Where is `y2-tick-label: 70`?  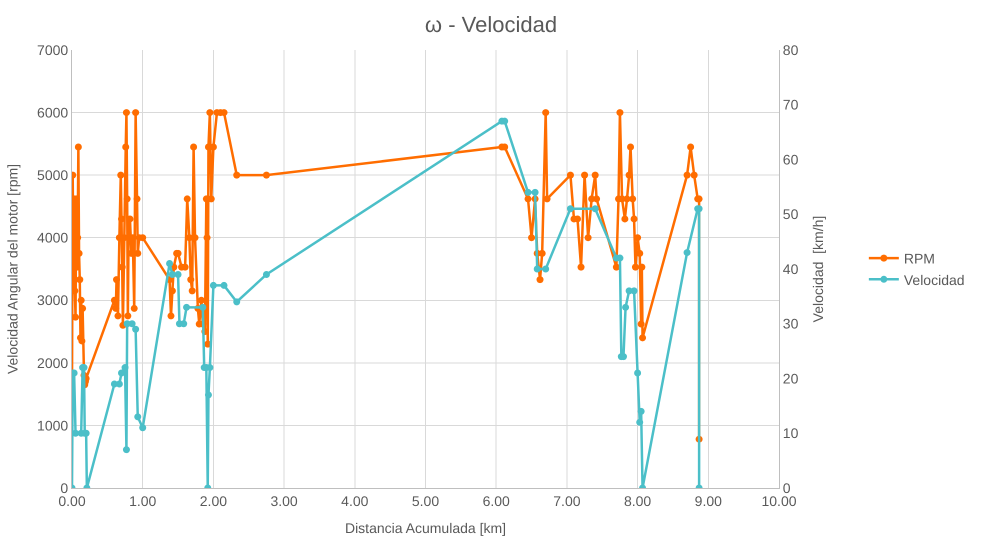 y2-tick-label: 70 is located at coordinates (790, 104).